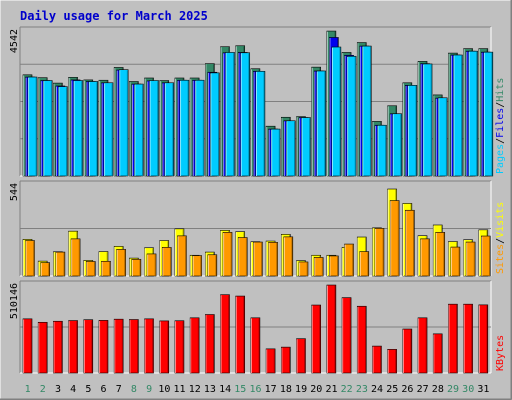 This screenshot has height=400, width=512. I want to click on x-tick-day-25: 25, so click(392, 389).